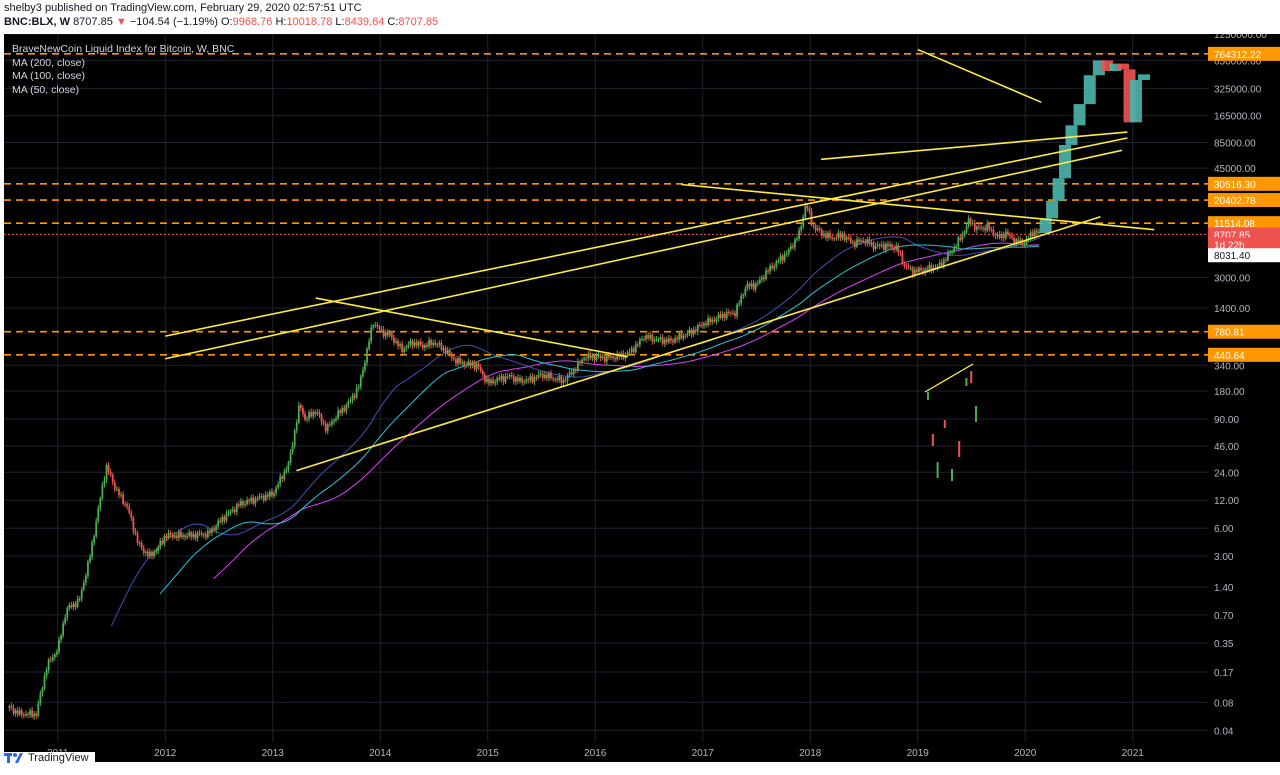 The width and height of the screenshot is (1280, 775). What do you see at coordinates (46, 89) in the screenshot?
I see `legend-ma50: MA (50, close)` at bounding box center [46, 89].